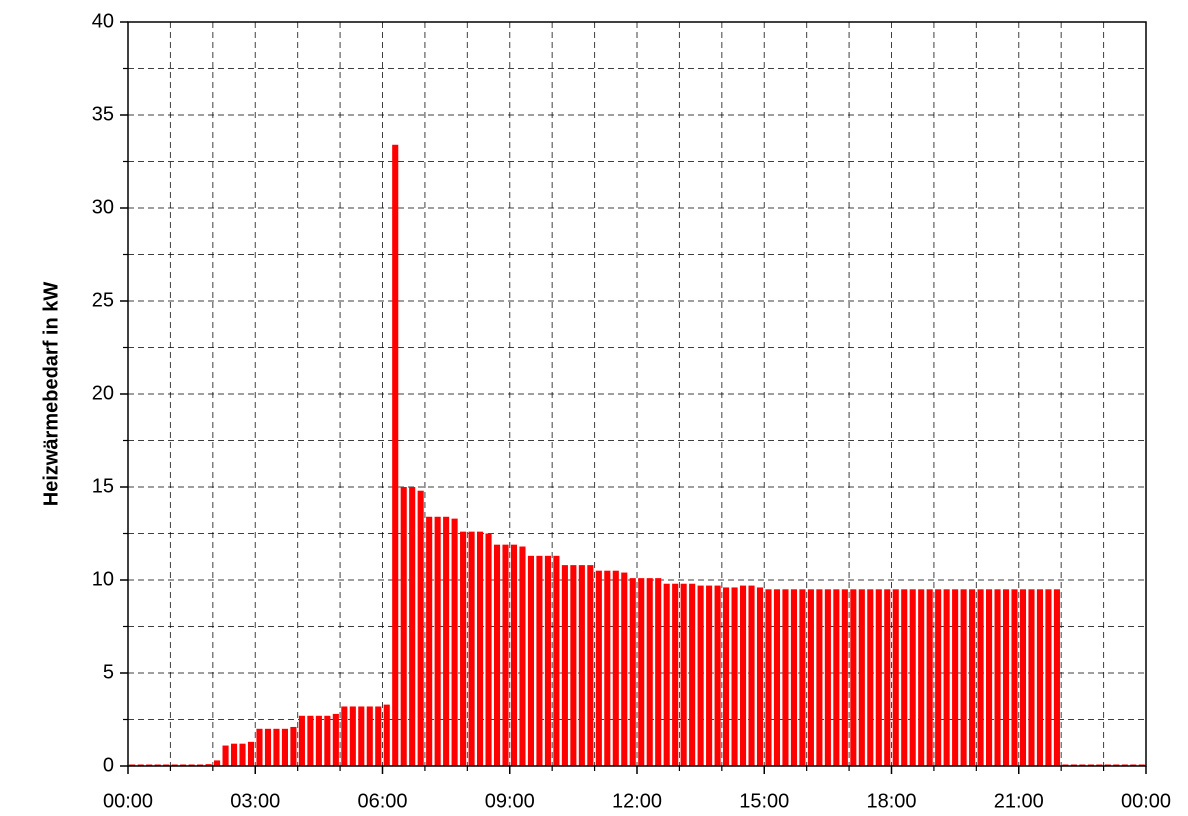 The height and width of the screenshot is (816, 1188). I want to click on x-tick-label: 09:00, so click(510, 801).